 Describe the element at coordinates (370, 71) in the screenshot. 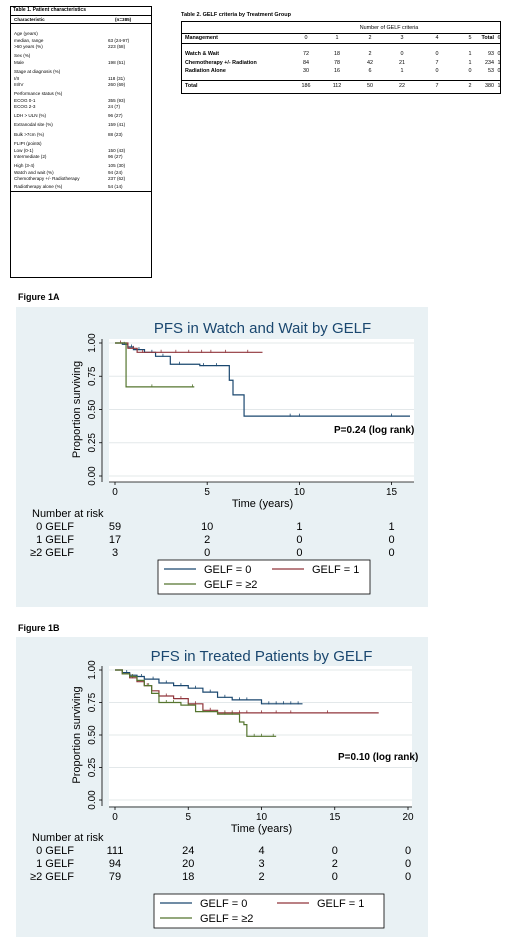

I see `table2-cell: 6` at that location.